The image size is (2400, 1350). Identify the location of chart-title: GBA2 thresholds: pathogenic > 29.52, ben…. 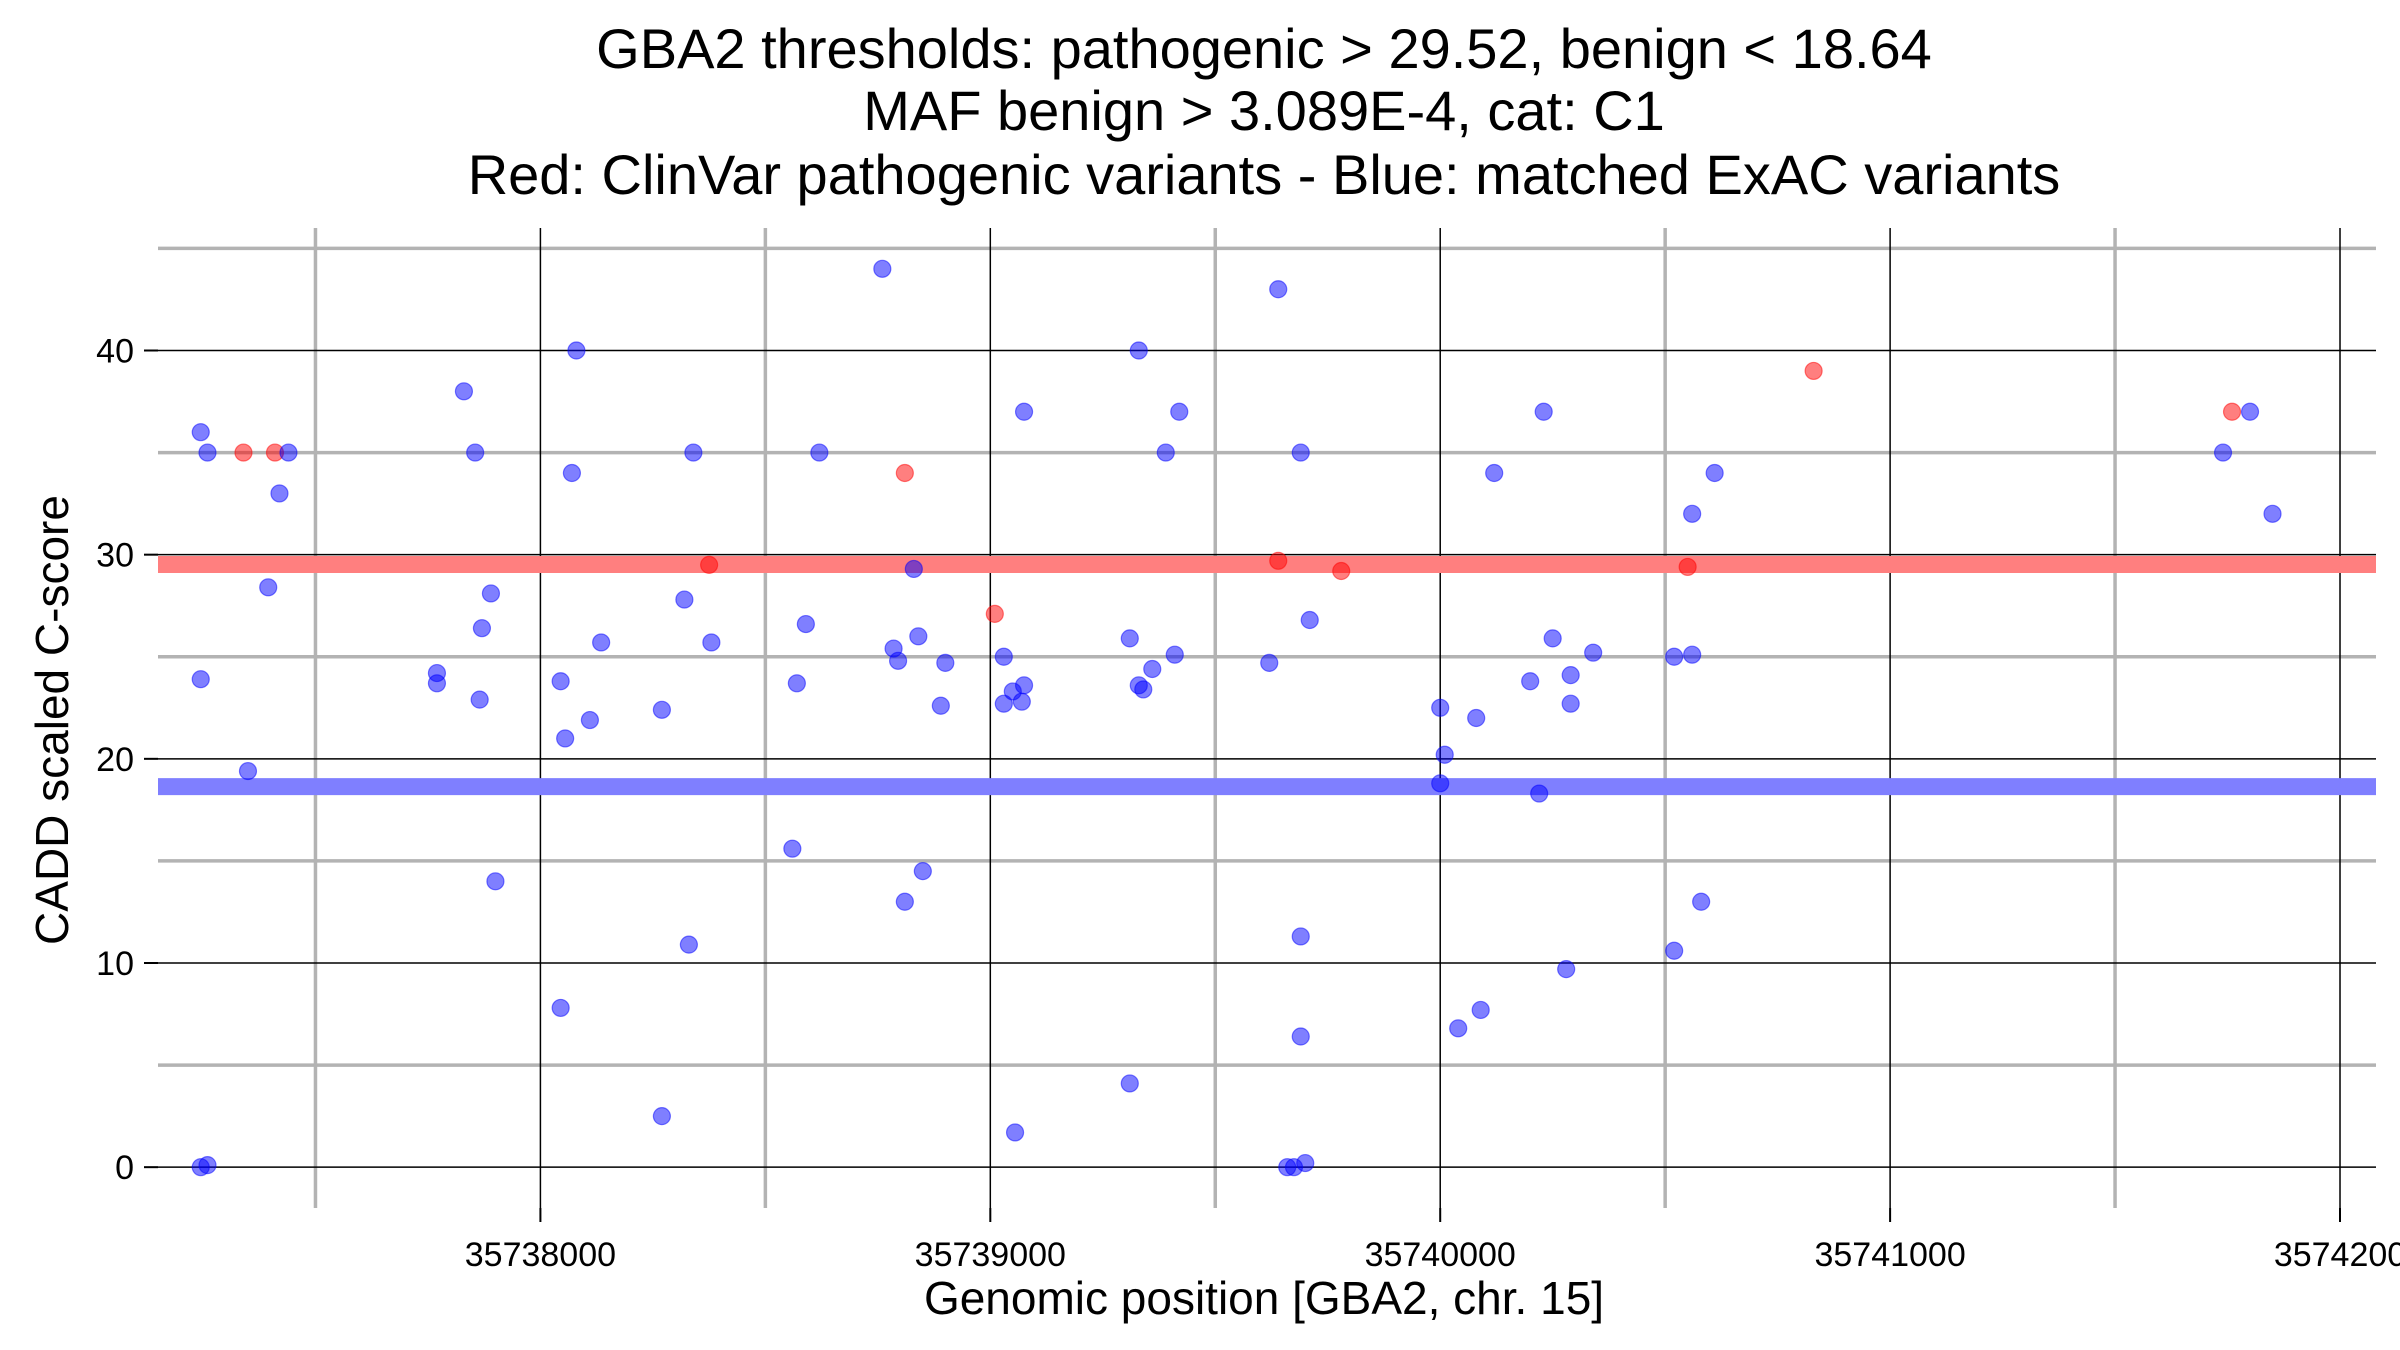
(1264, 111).